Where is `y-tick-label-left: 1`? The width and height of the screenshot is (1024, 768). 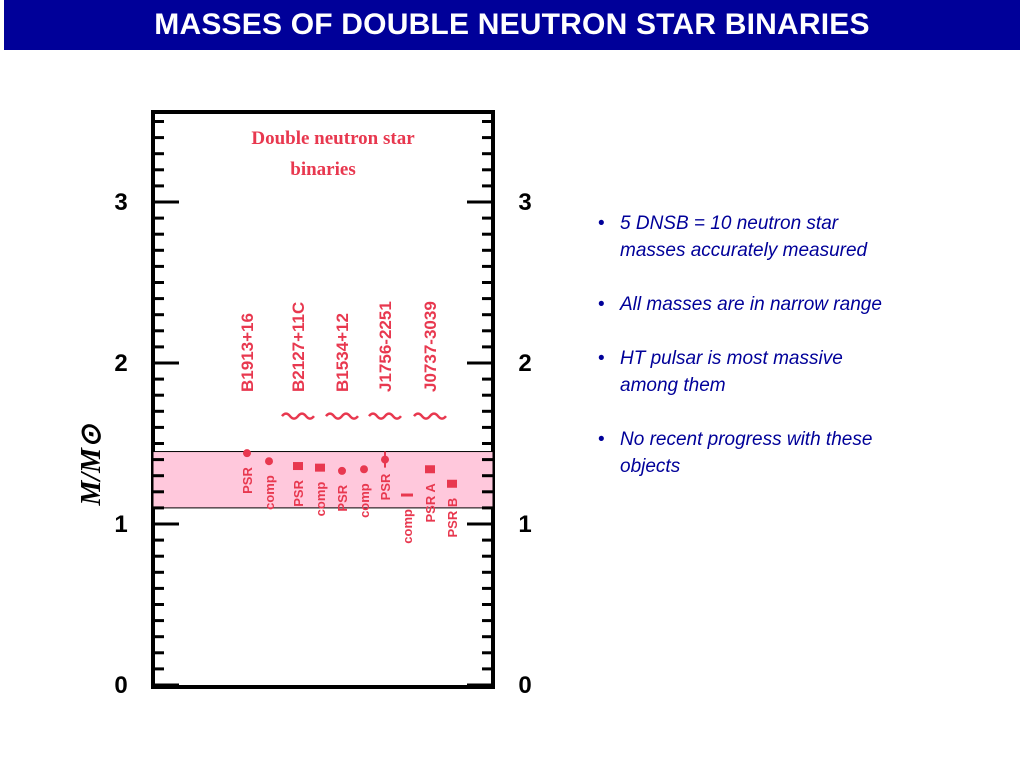 y-tick-label-left: 1 is located at coordinates (120, 524).